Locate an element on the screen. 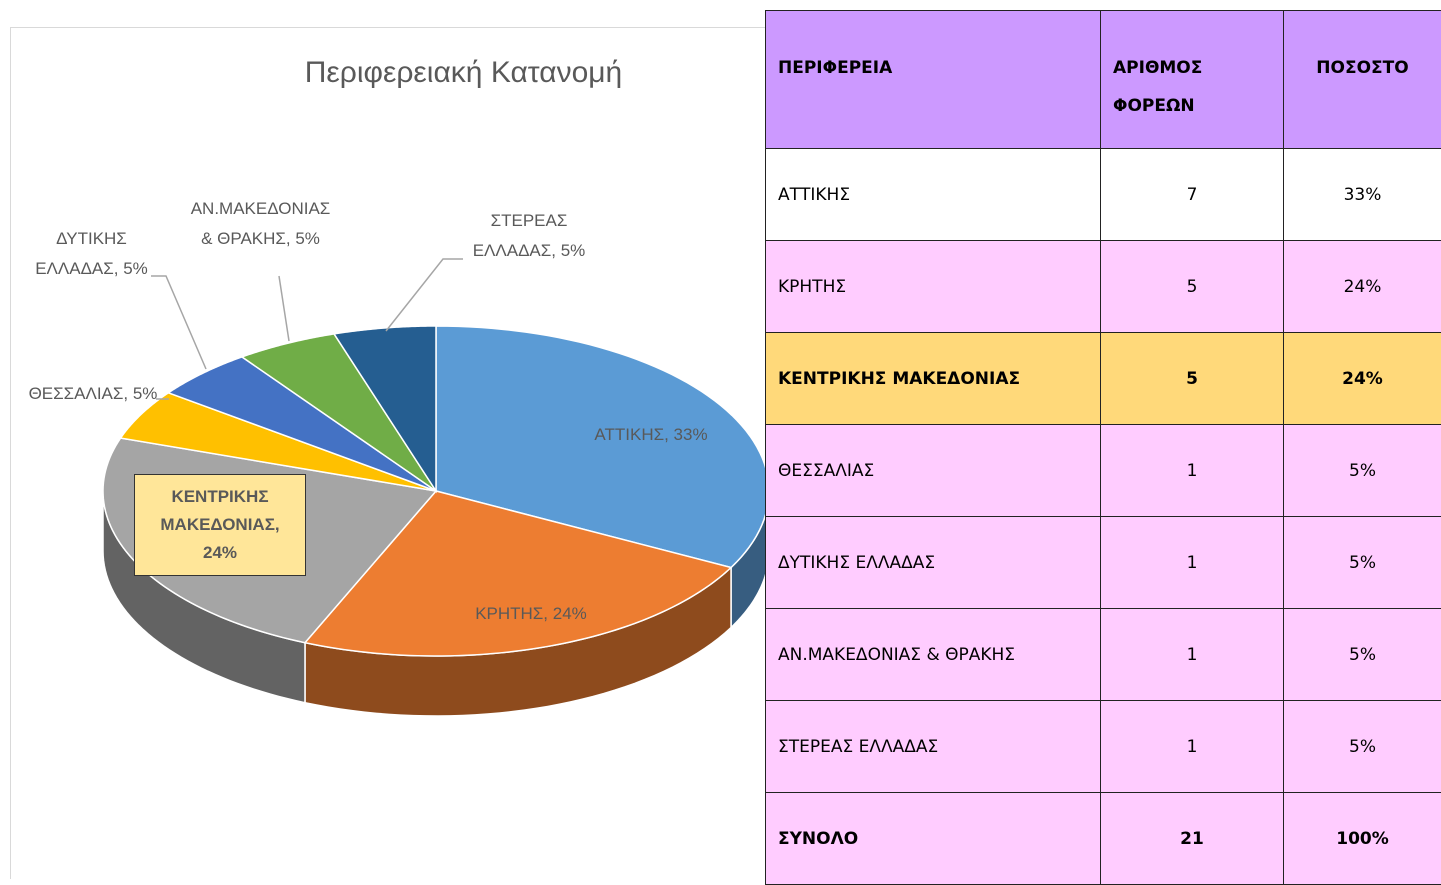 Image resolution: width=1441 pixels, height=885 pixels. data-label: ΘΕΣΣΑΛΙΑΣ, 5% is located at coordinates (93, 394).